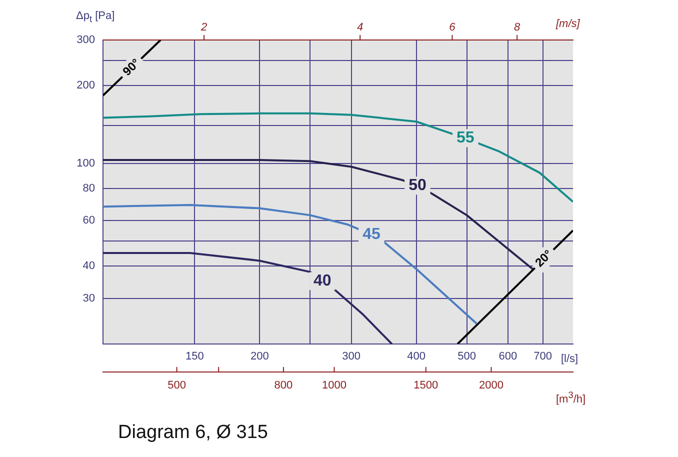 The height and width of the screenshot is (457, 678). I want to click on text: 800, so click(283, 386).